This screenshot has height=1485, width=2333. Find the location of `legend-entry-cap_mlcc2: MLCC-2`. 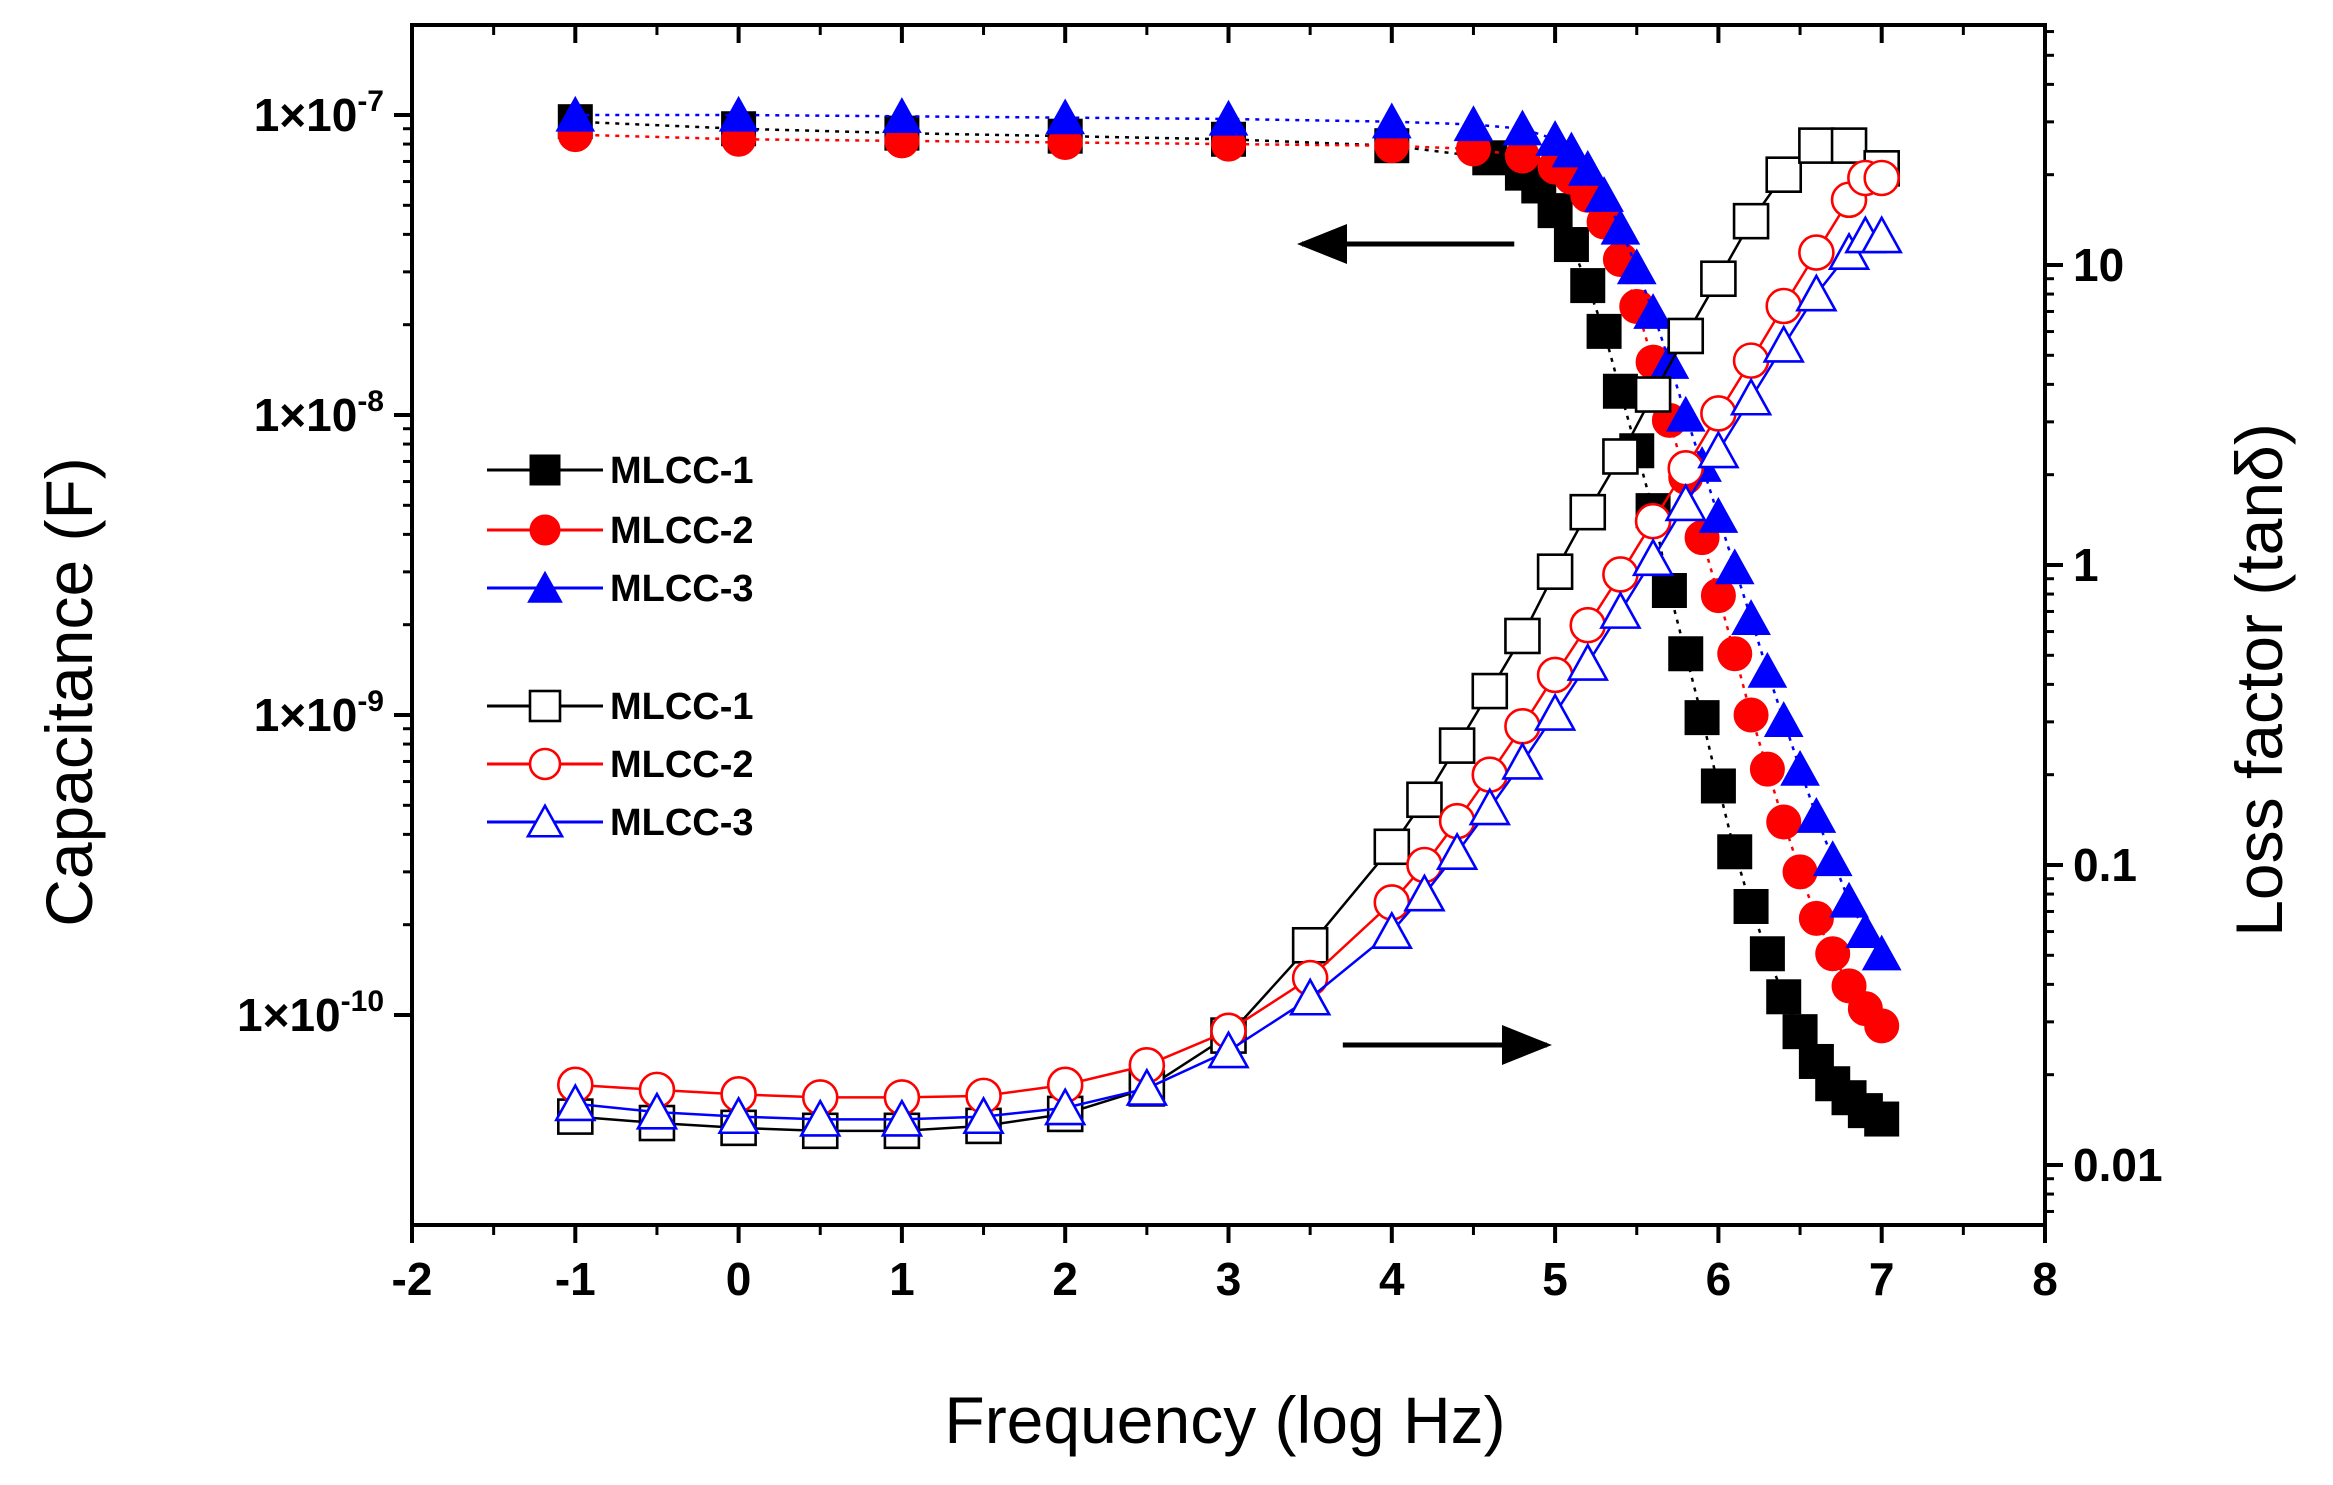

legend-entry-cap_mlcc2: MLCC-2 is located at coordinates (620, 531).